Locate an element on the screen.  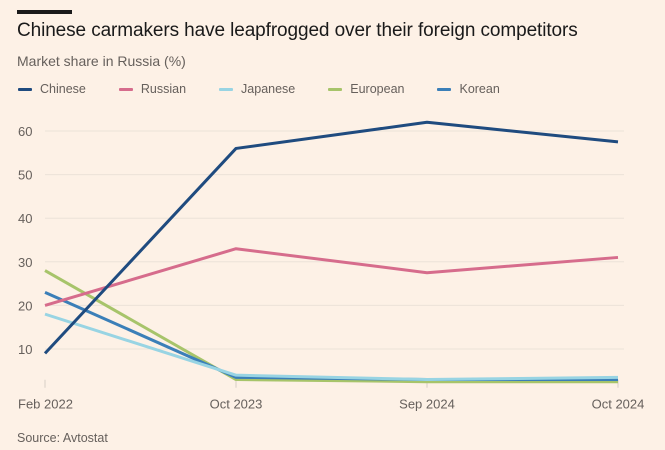
chart-subtitle: Market share in Russia (%) is located at coordinates (101, 61).